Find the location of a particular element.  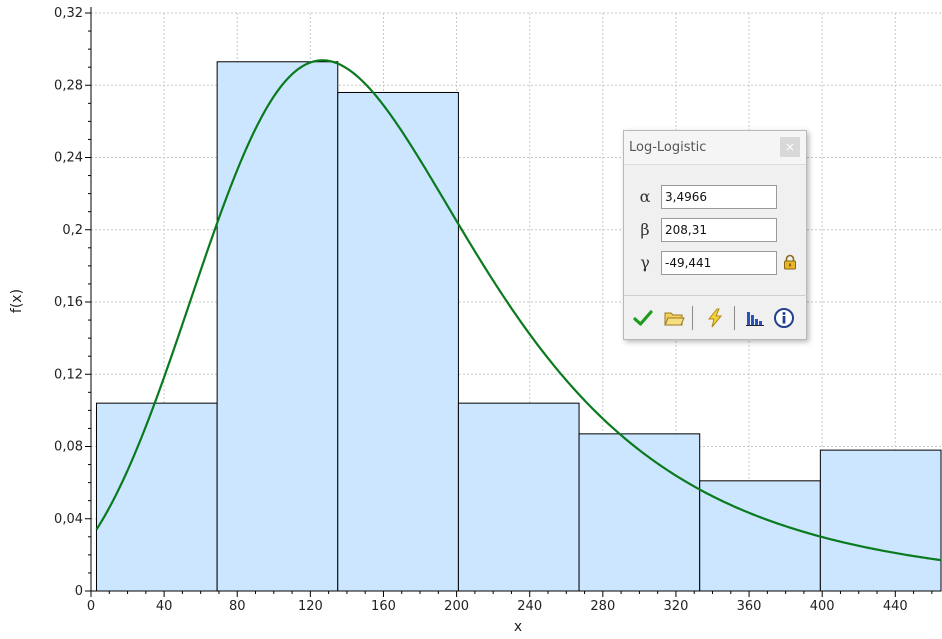

histogram-icon is located at coordinates (755, 318).